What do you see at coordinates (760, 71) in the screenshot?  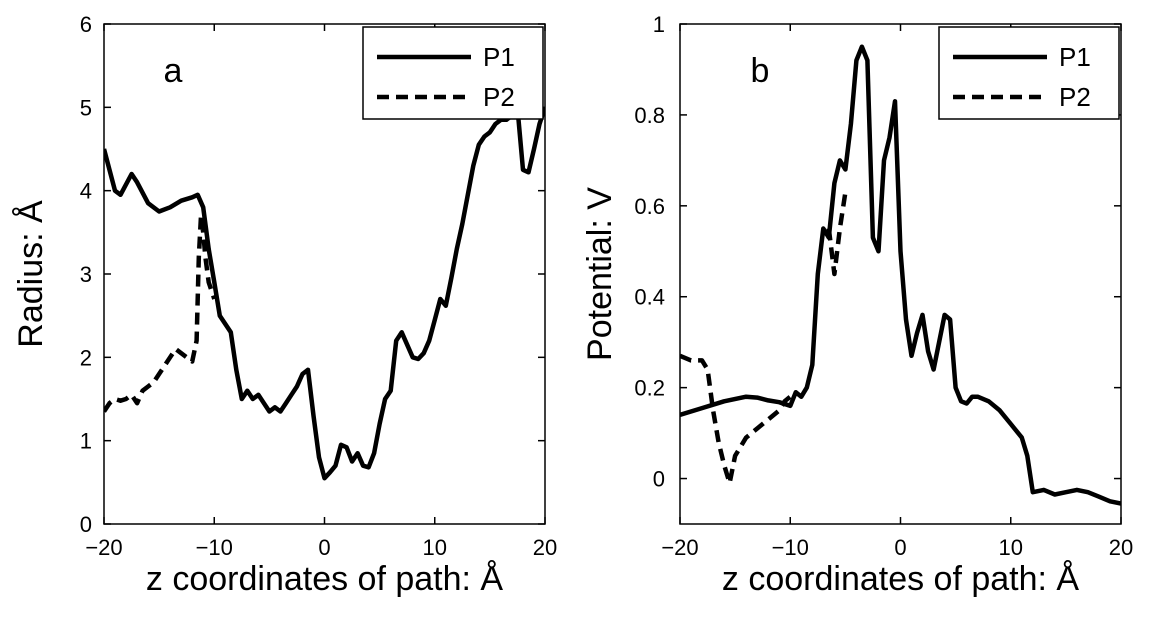 I see `panel-letter: b` at bounding box center [760, 71].